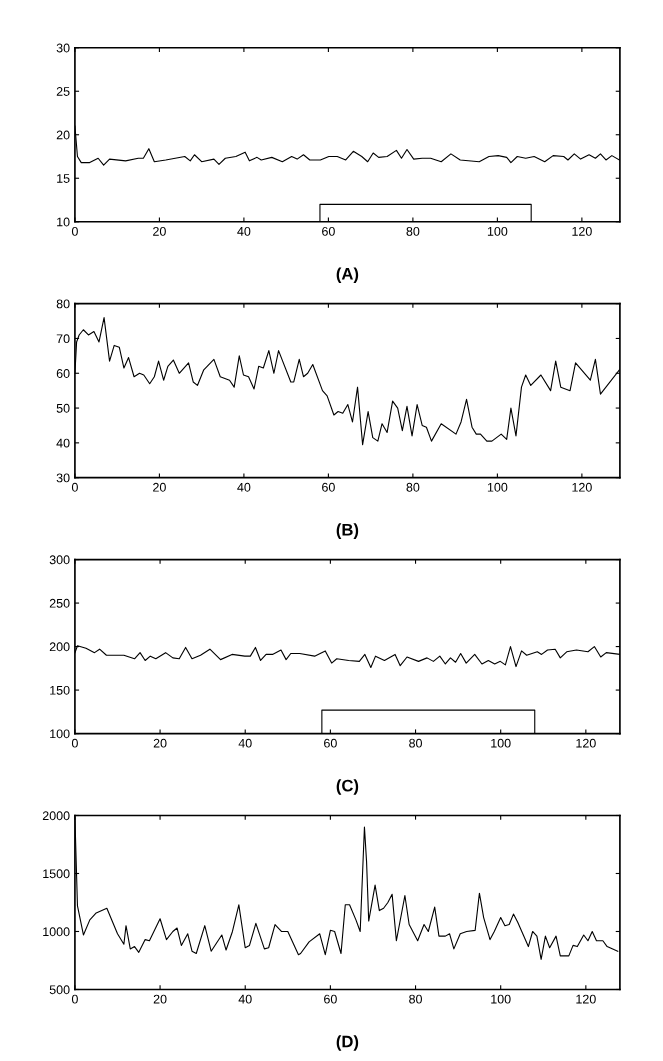 This screenshot has width=663, height=1061. Describe the element at coordinates (63, 443) in the screenshot. I see `y-tick-label: 40` at that location.